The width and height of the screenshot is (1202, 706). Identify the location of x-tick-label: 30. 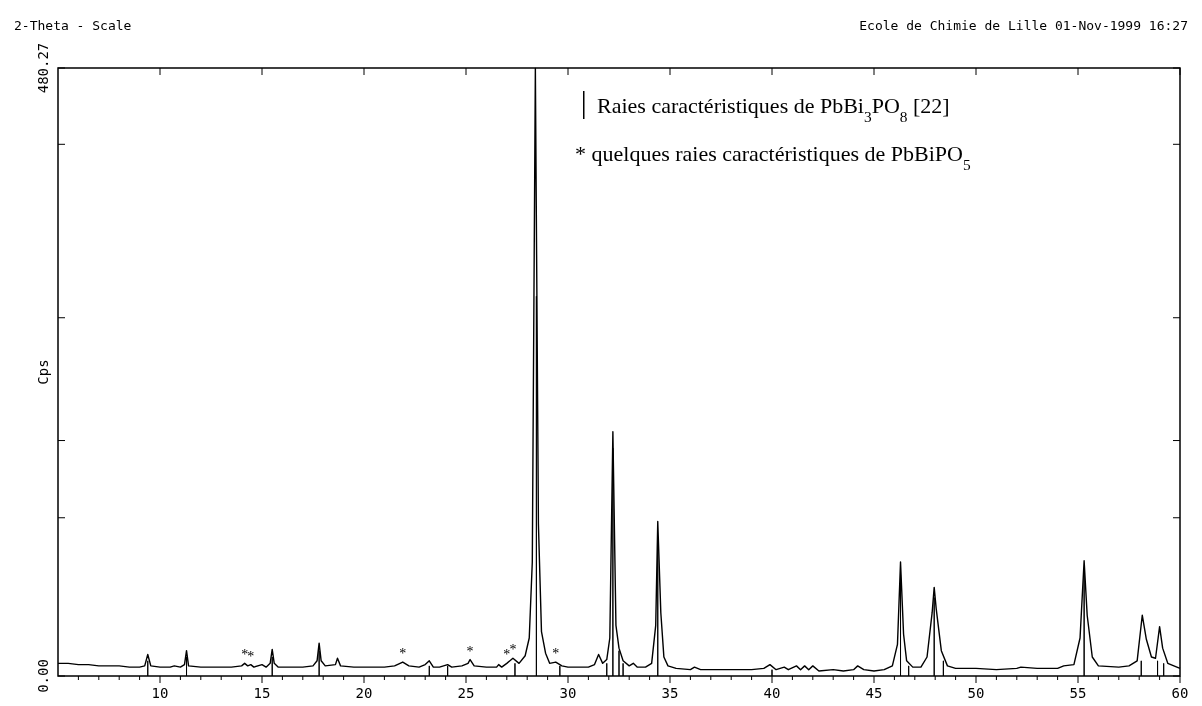
(568, 693).